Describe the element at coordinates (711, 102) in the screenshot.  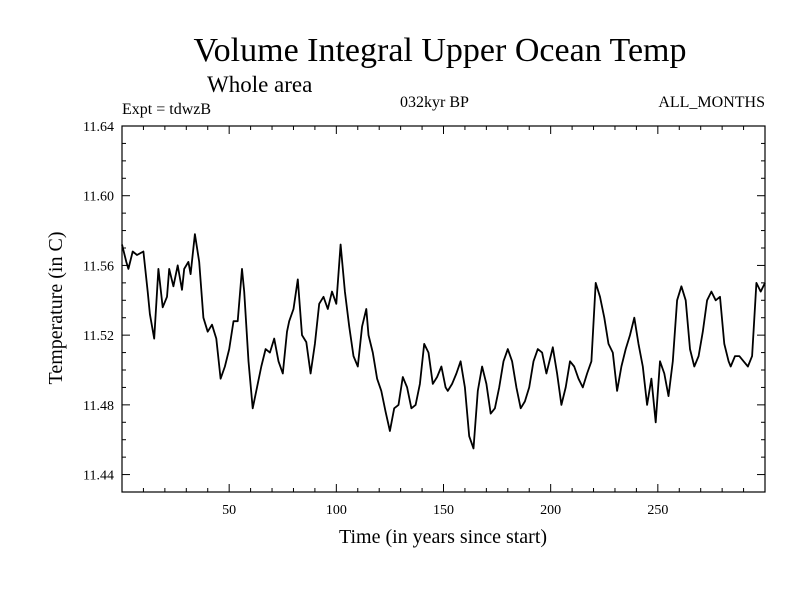
I see `months-label: ALL_MONTHS` at that location.